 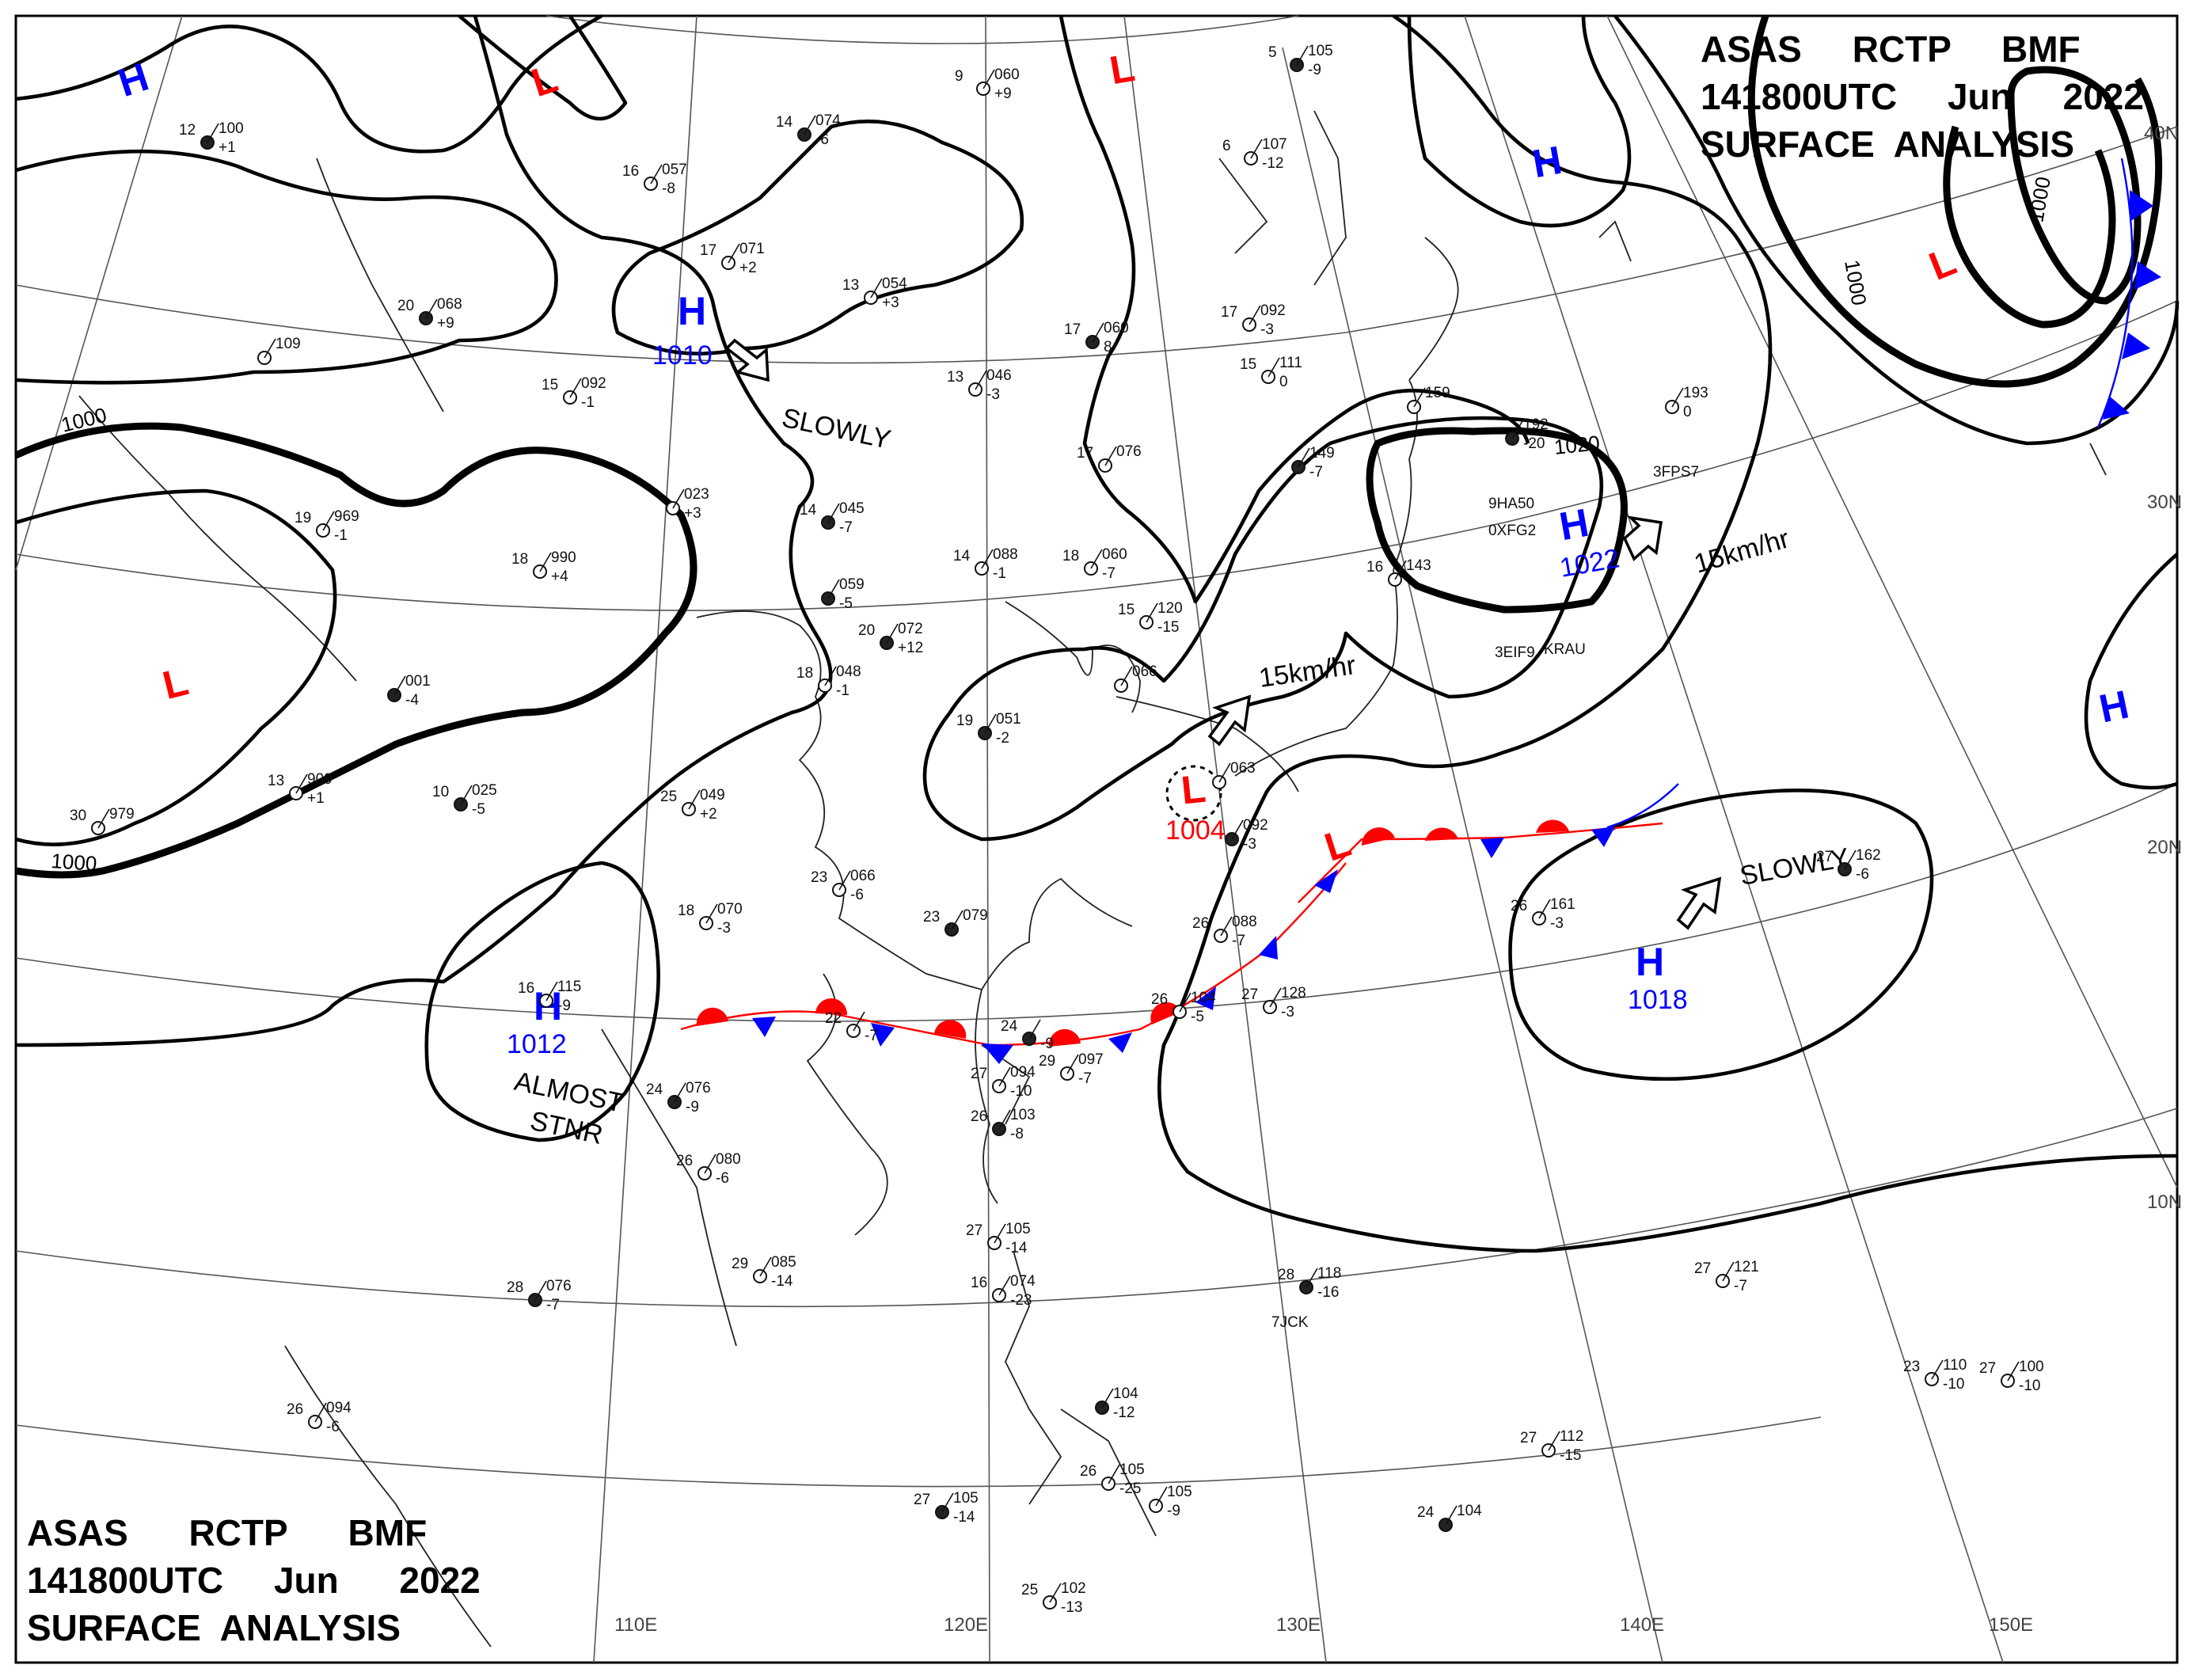 What do you see at coordinates (1954, 1384) in the screenshot?
I see `station-tendency: -10` at bounding box center [1954, 1384].